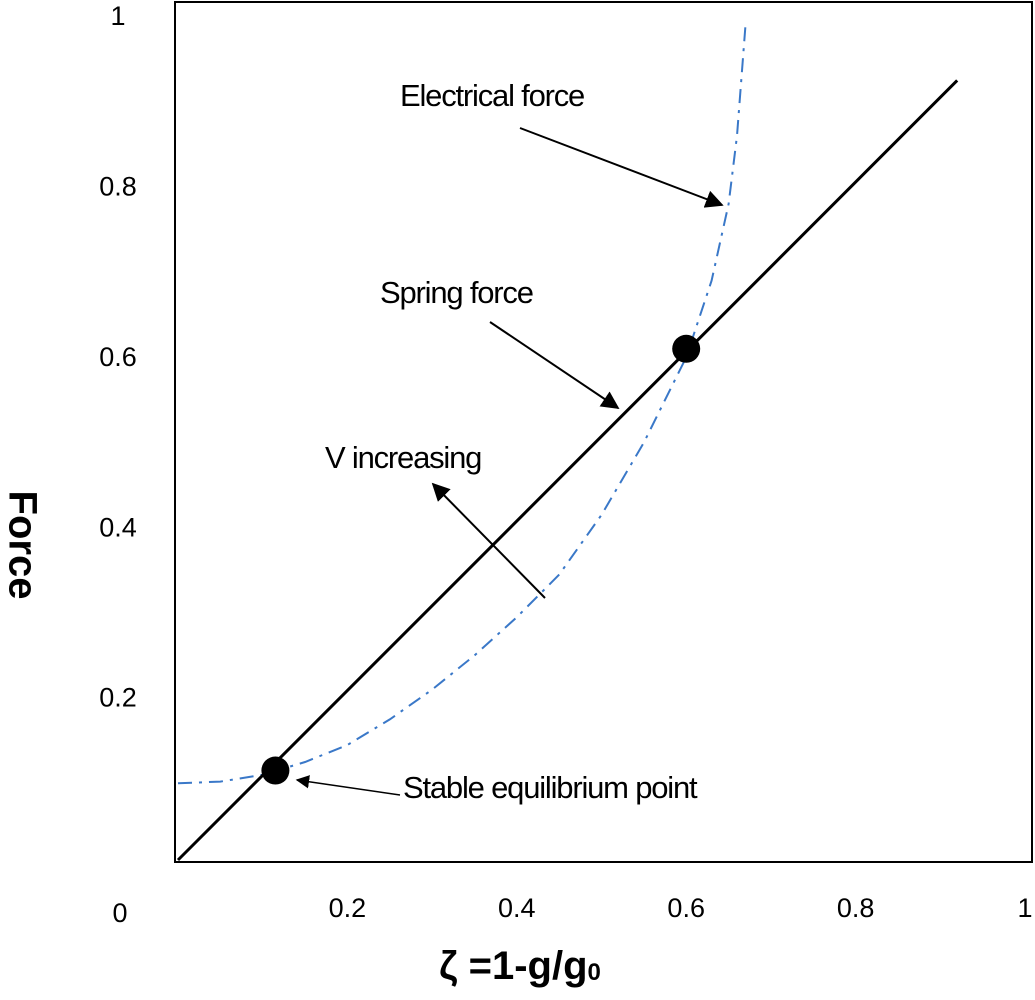  Describe the element at coordinates (1024, 908) in the screenshot. I see `x-tick-label: 1` at that location.